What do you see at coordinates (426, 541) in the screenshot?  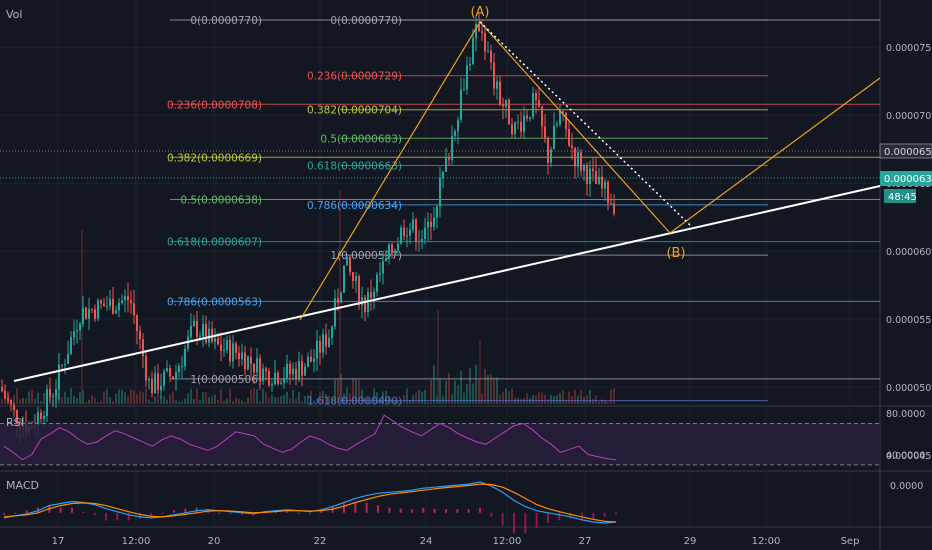 I see `x-tick-label: 24` at bounding box center [426, 541].